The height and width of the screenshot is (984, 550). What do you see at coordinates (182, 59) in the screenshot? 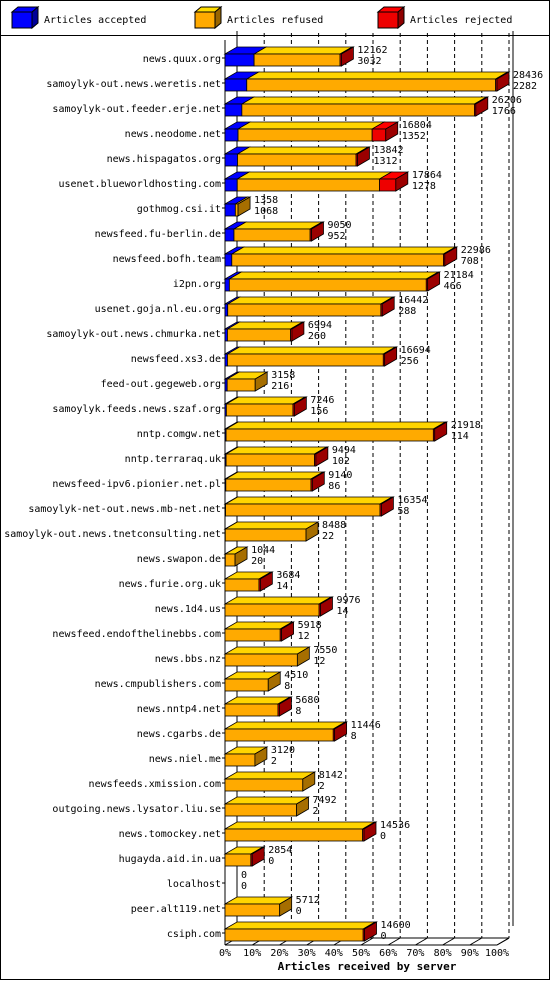
I see `y-tick-label: news.quux.org` at bounding box center [182, 59].